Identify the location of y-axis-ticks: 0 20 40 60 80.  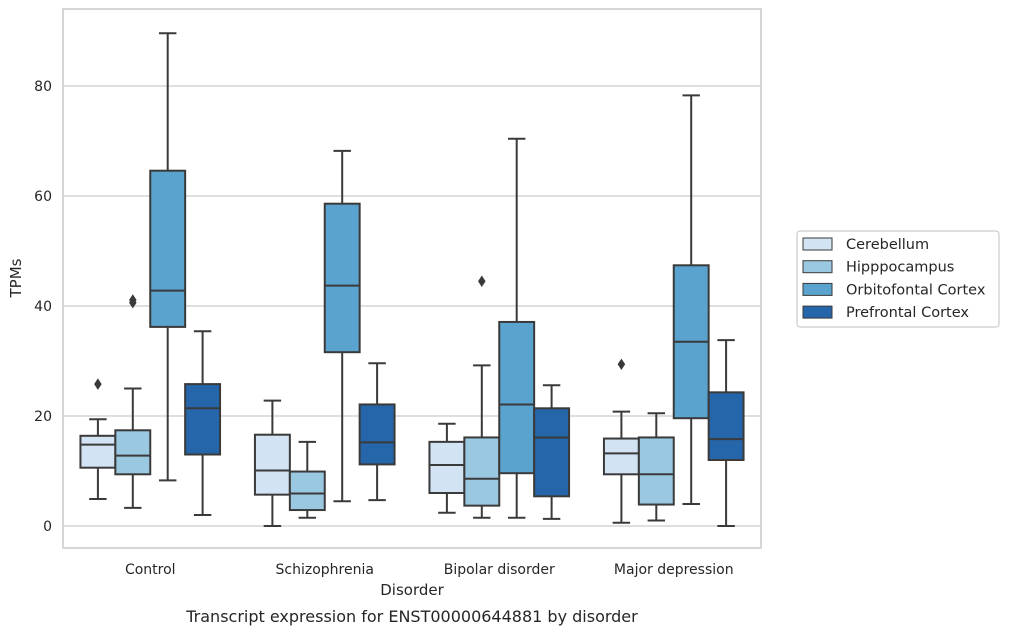
(43, 307).